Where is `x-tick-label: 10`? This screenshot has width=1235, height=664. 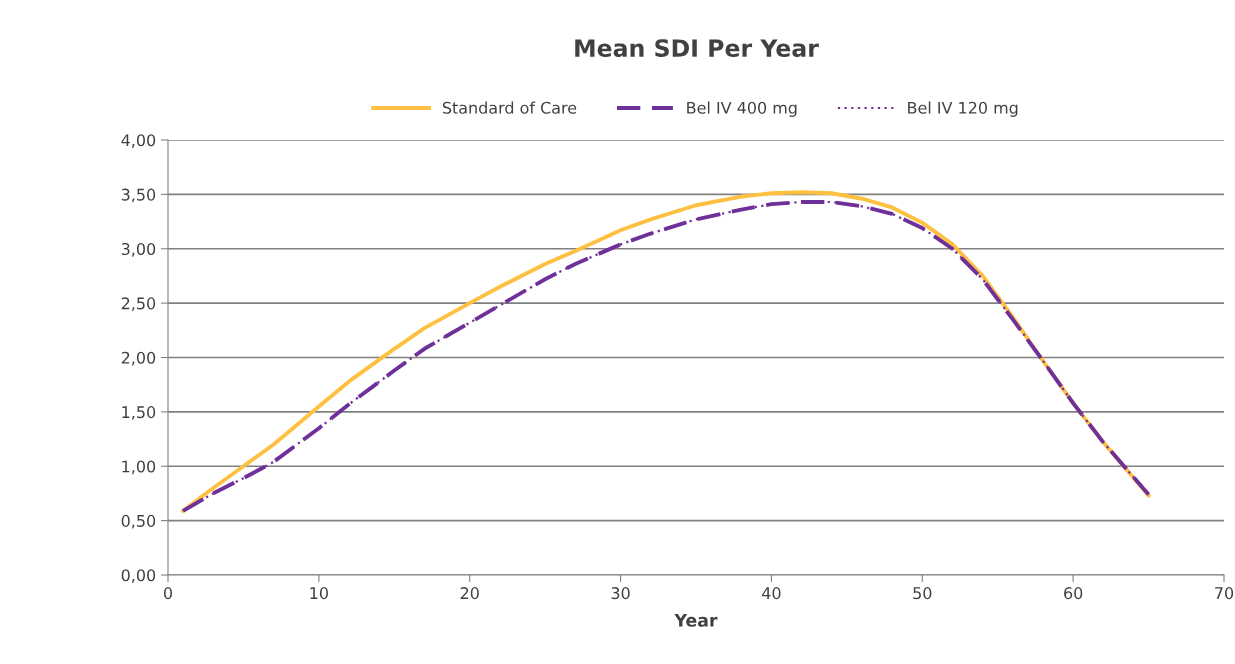 x-tick-label: 10 is located at coordinates (319, 593).